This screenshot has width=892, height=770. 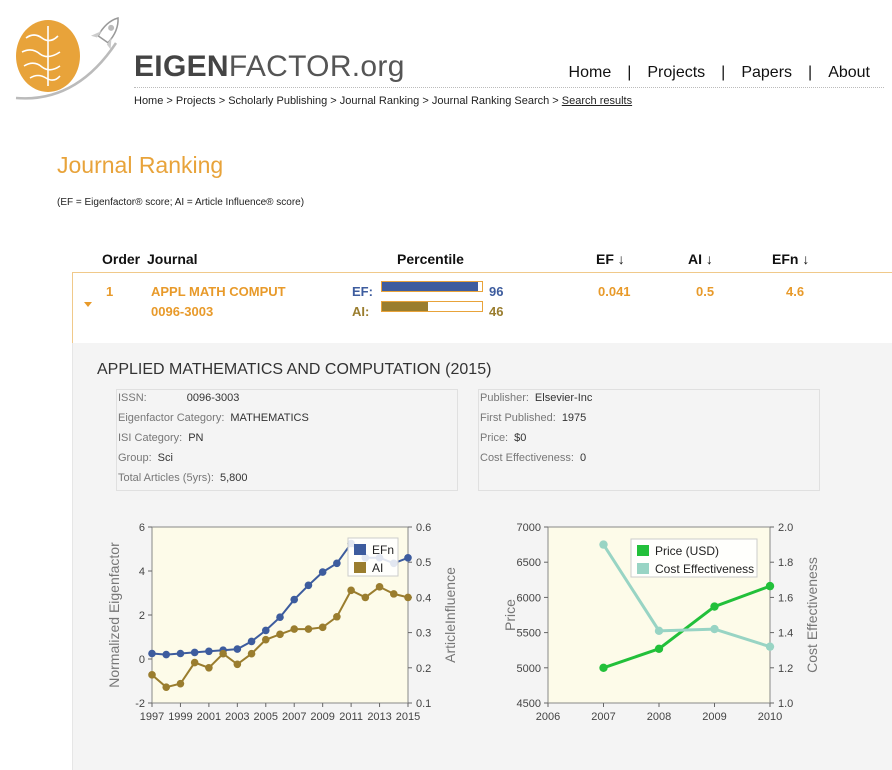 What do you see at coordinates (110, 291) in the screenshot?
I see `row-order: 1` at bounding box center [110, 291].